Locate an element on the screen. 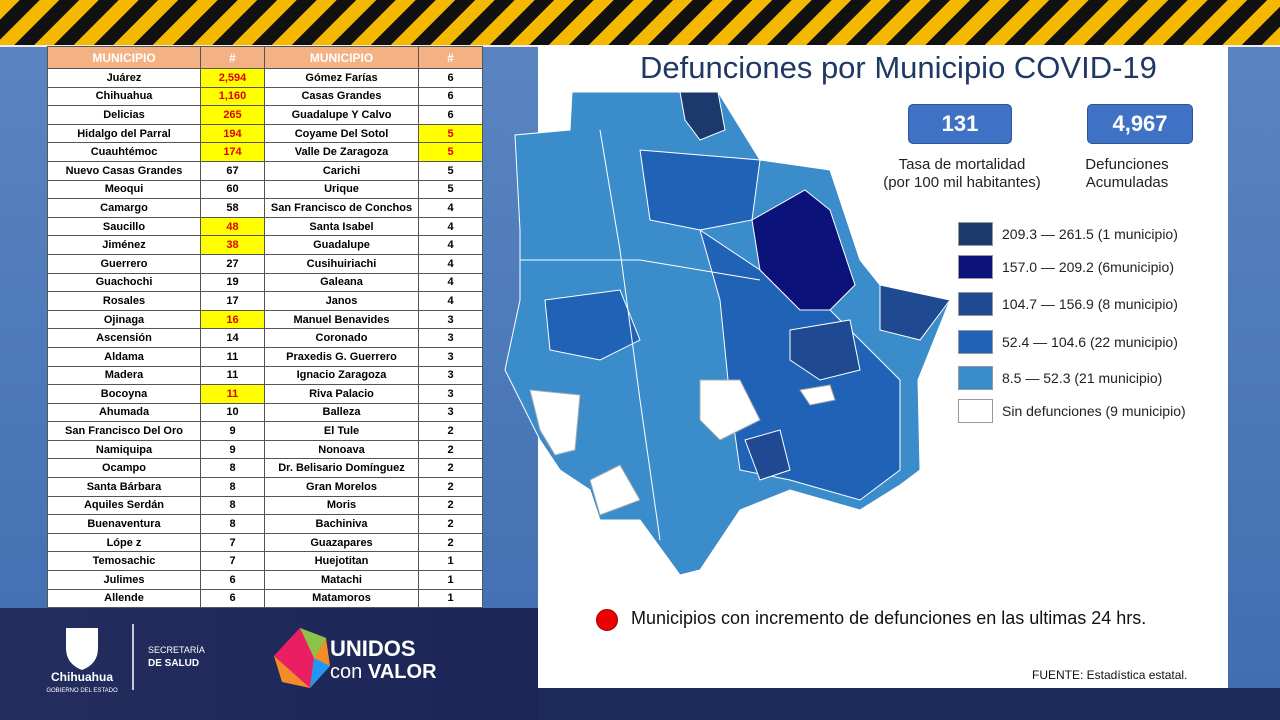 This screenshot has width=1280, height=720. municipio-cell: Delicias is located at coordinates (124, 115).